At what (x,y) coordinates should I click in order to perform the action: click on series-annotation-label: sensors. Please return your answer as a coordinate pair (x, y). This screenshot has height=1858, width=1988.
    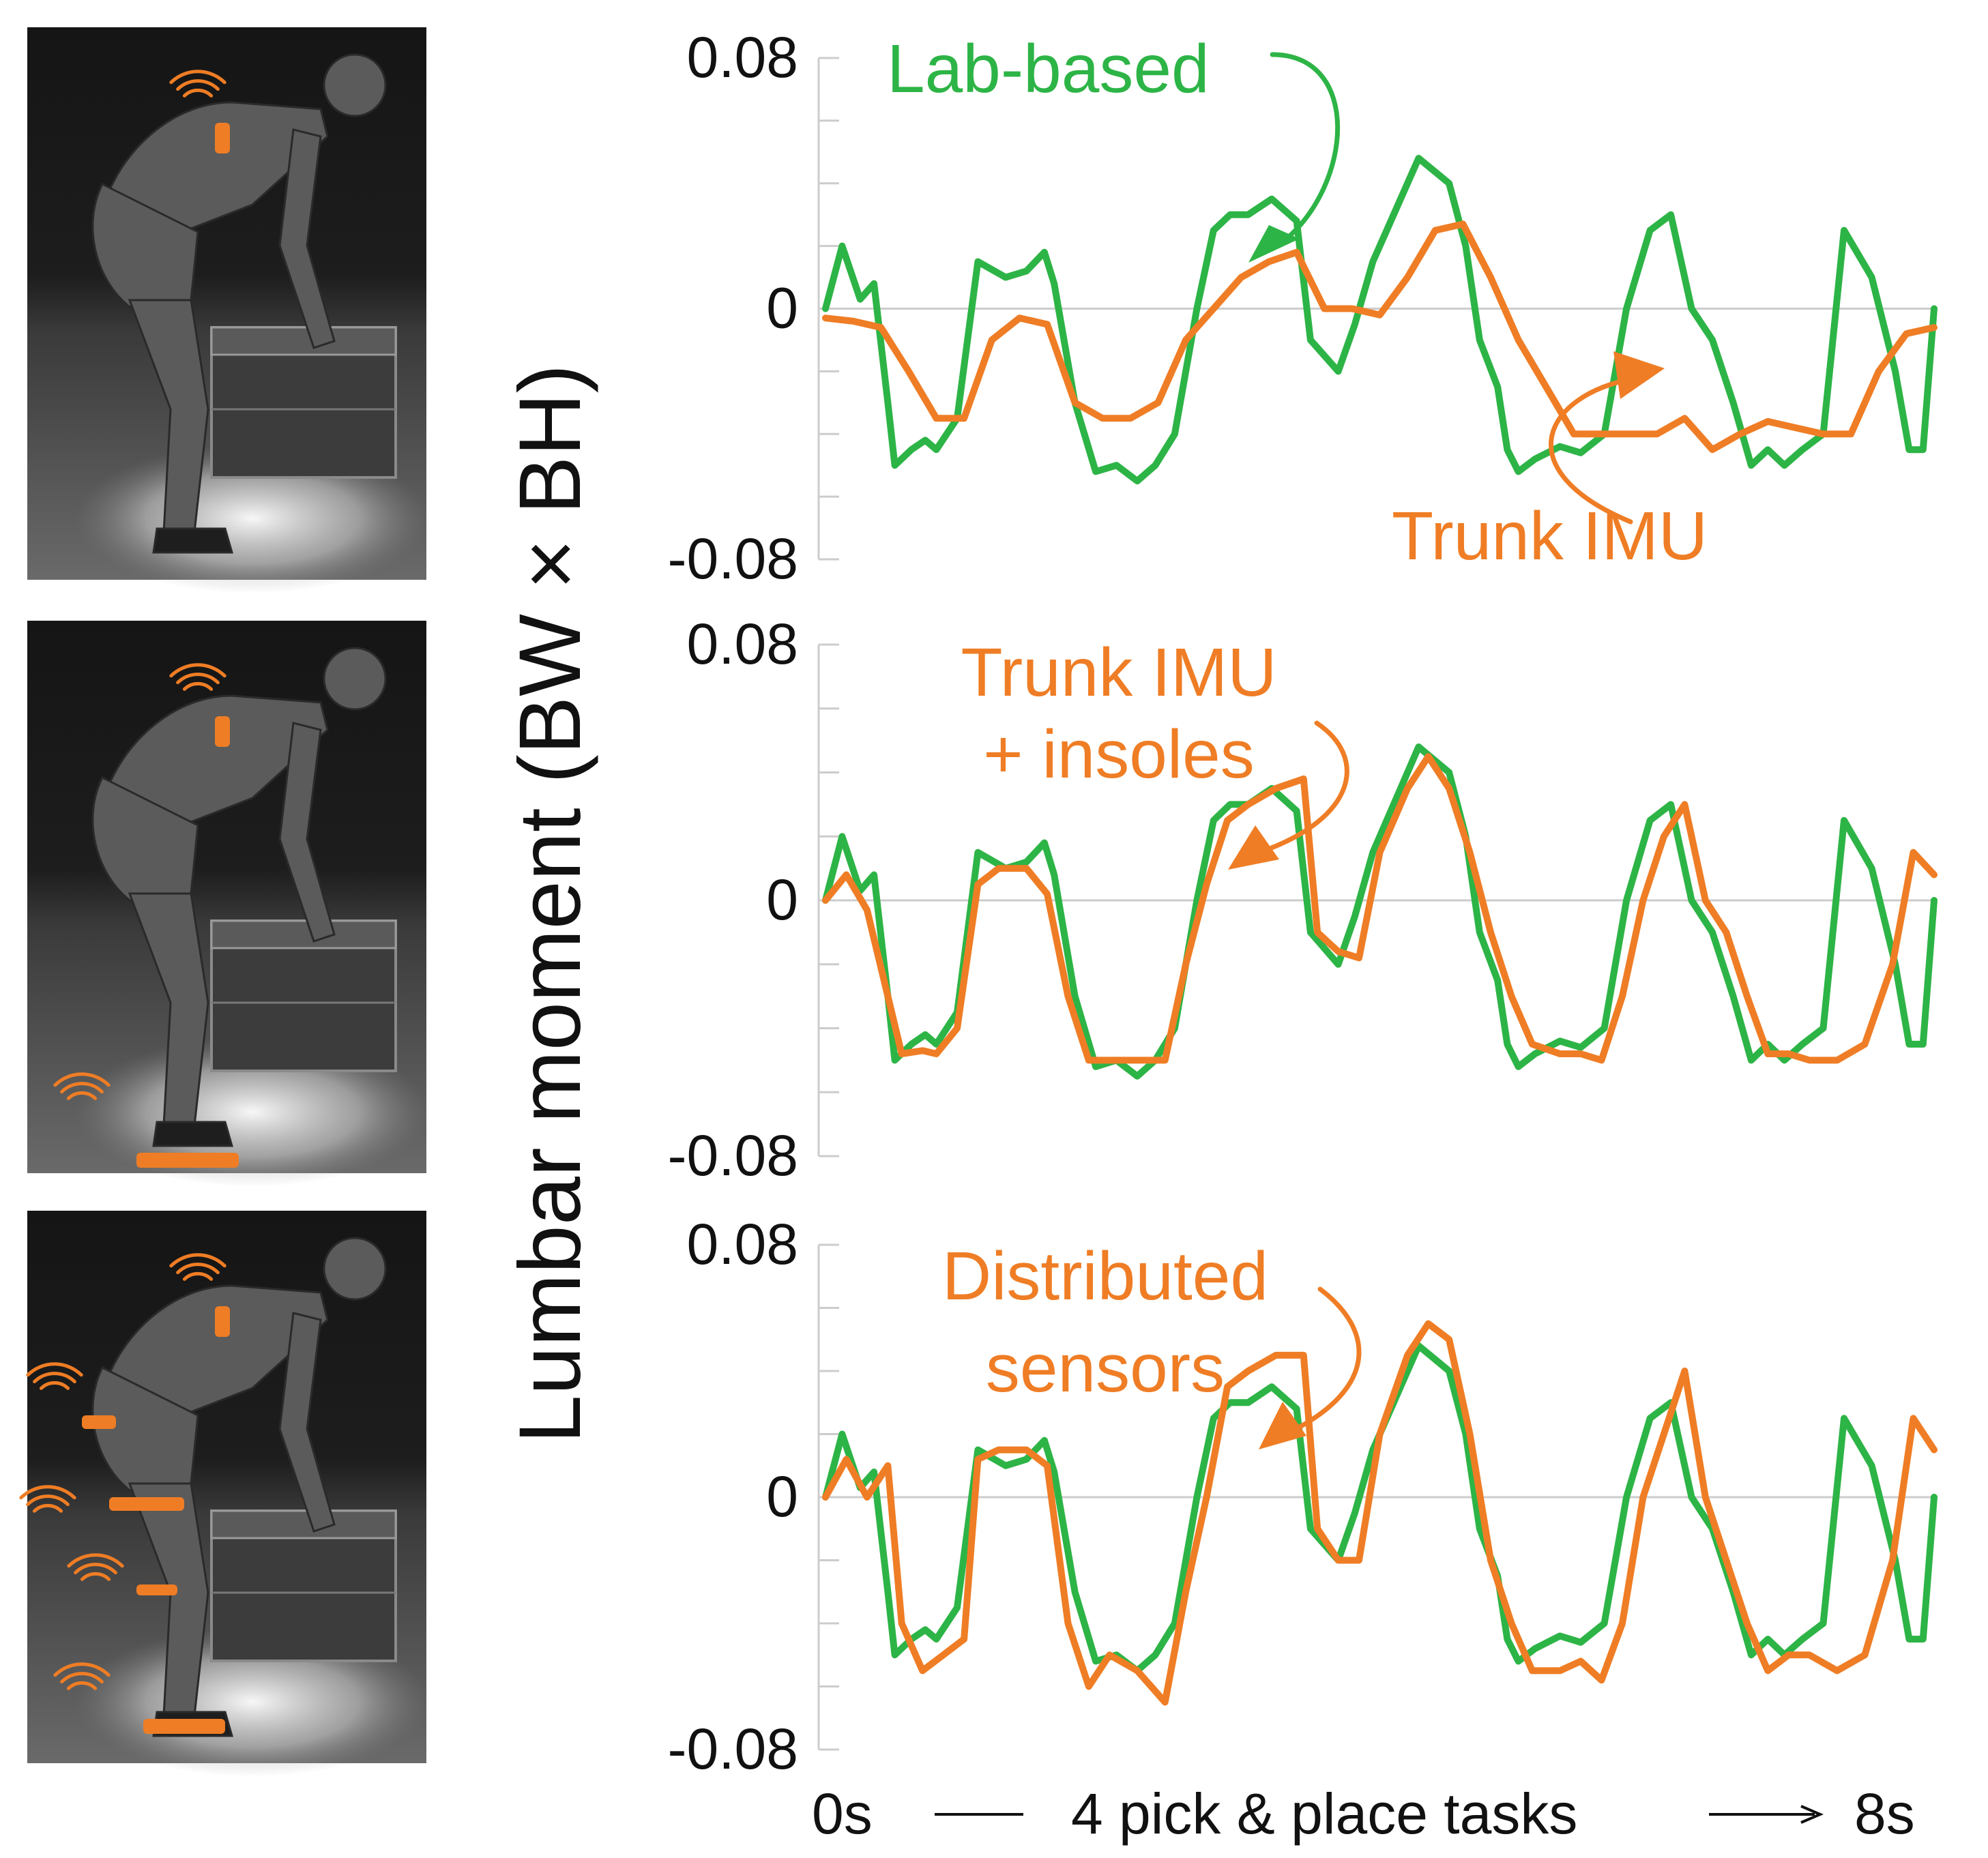
    Looking at the image, I should click on (1106, 1368).